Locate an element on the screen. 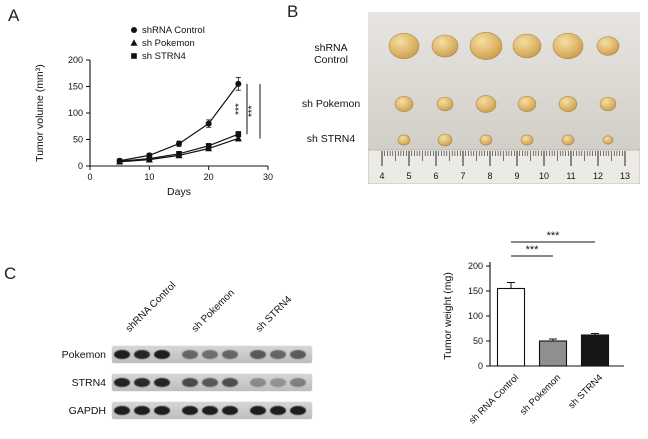 The image size is (648, 439). series-line is located at coordinates (179, 122).